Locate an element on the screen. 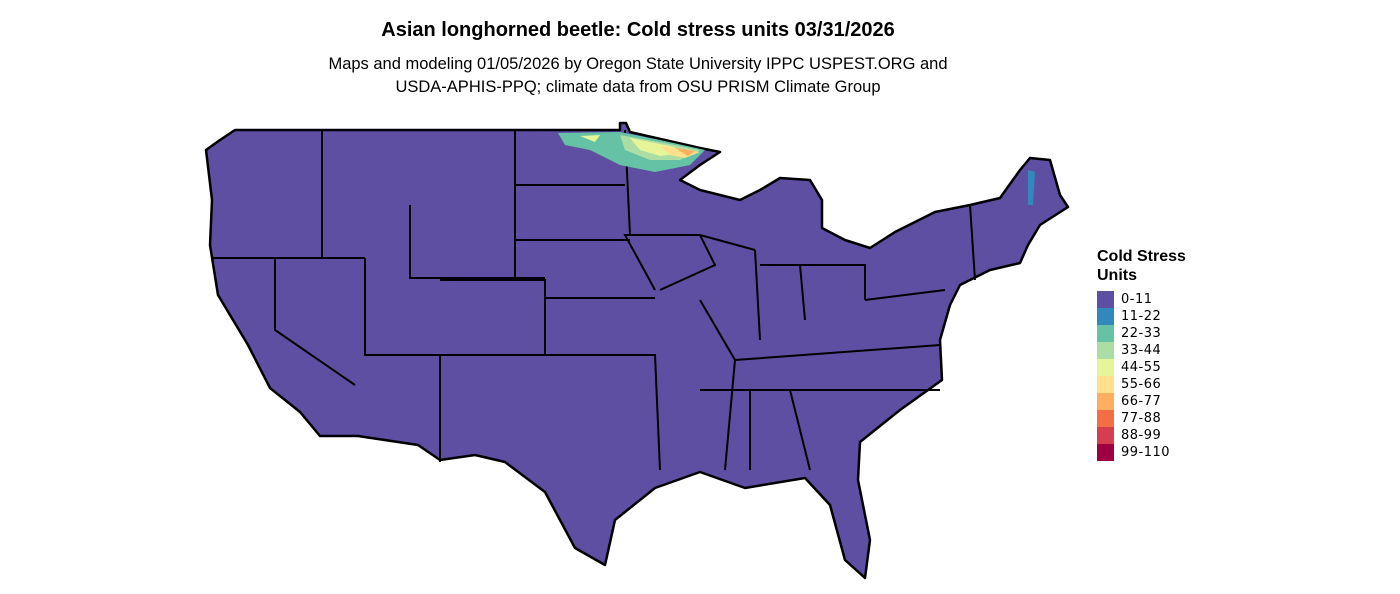  legend-item: 55-66 is located at coordinates (1157, 384).